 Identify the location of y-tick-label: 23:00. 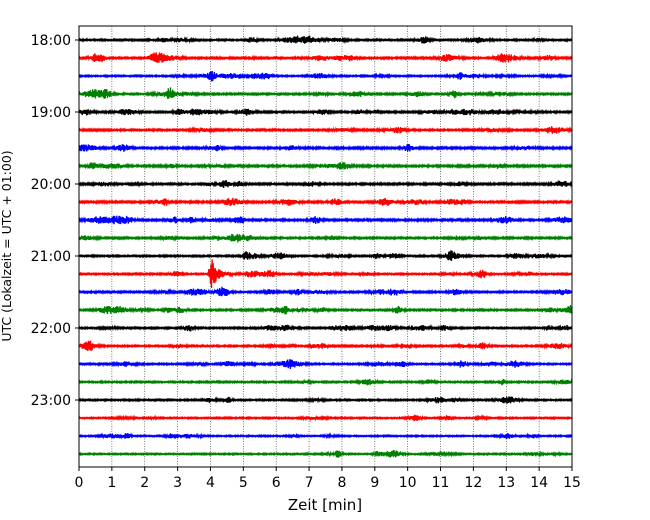
(51, 401).